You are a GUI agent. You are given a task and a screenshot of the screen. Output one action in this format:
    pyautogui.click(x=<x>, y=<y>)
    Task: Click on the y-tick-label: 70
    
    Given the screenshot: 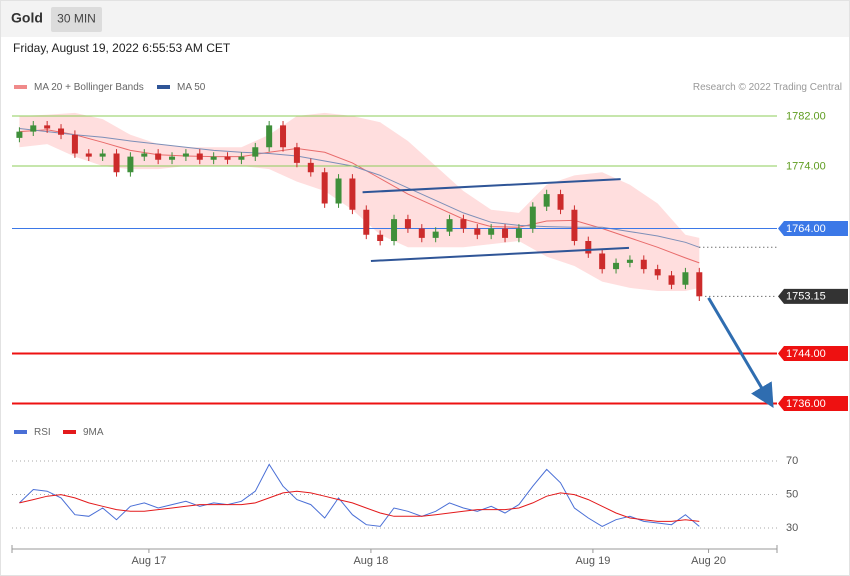 What is the action you would take?
    pyautogui.click(x=792, y=461)
    